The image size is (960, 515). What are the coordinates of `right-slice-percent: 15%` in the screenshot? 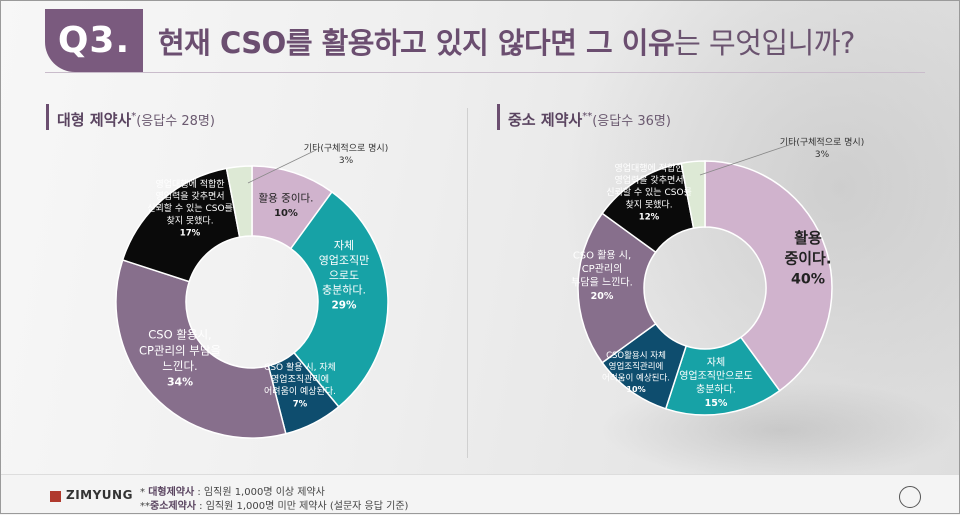 It's located at (716, 403).